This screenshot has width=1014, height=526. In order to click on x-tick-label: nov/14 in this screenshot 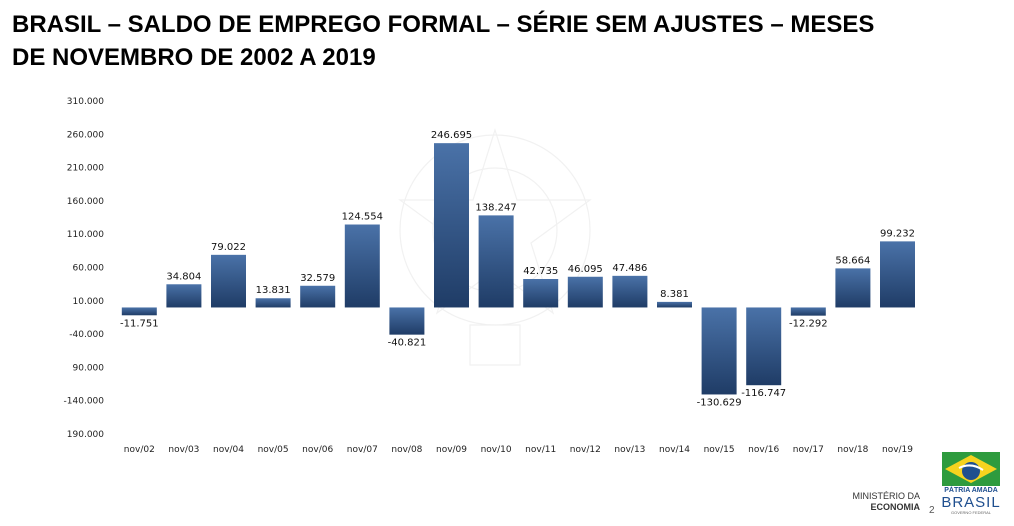, I will do `click(674, 450)`.